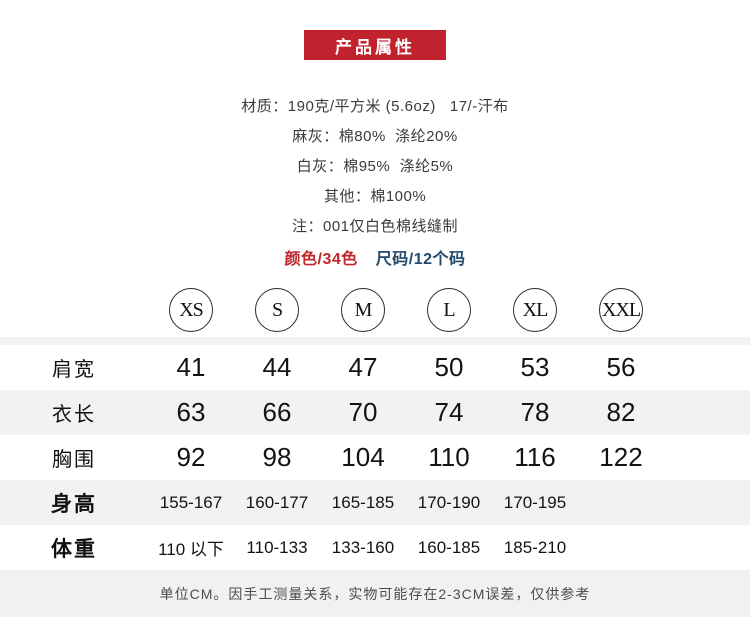  I want to click on cell: 170-190, so click(449, 502).